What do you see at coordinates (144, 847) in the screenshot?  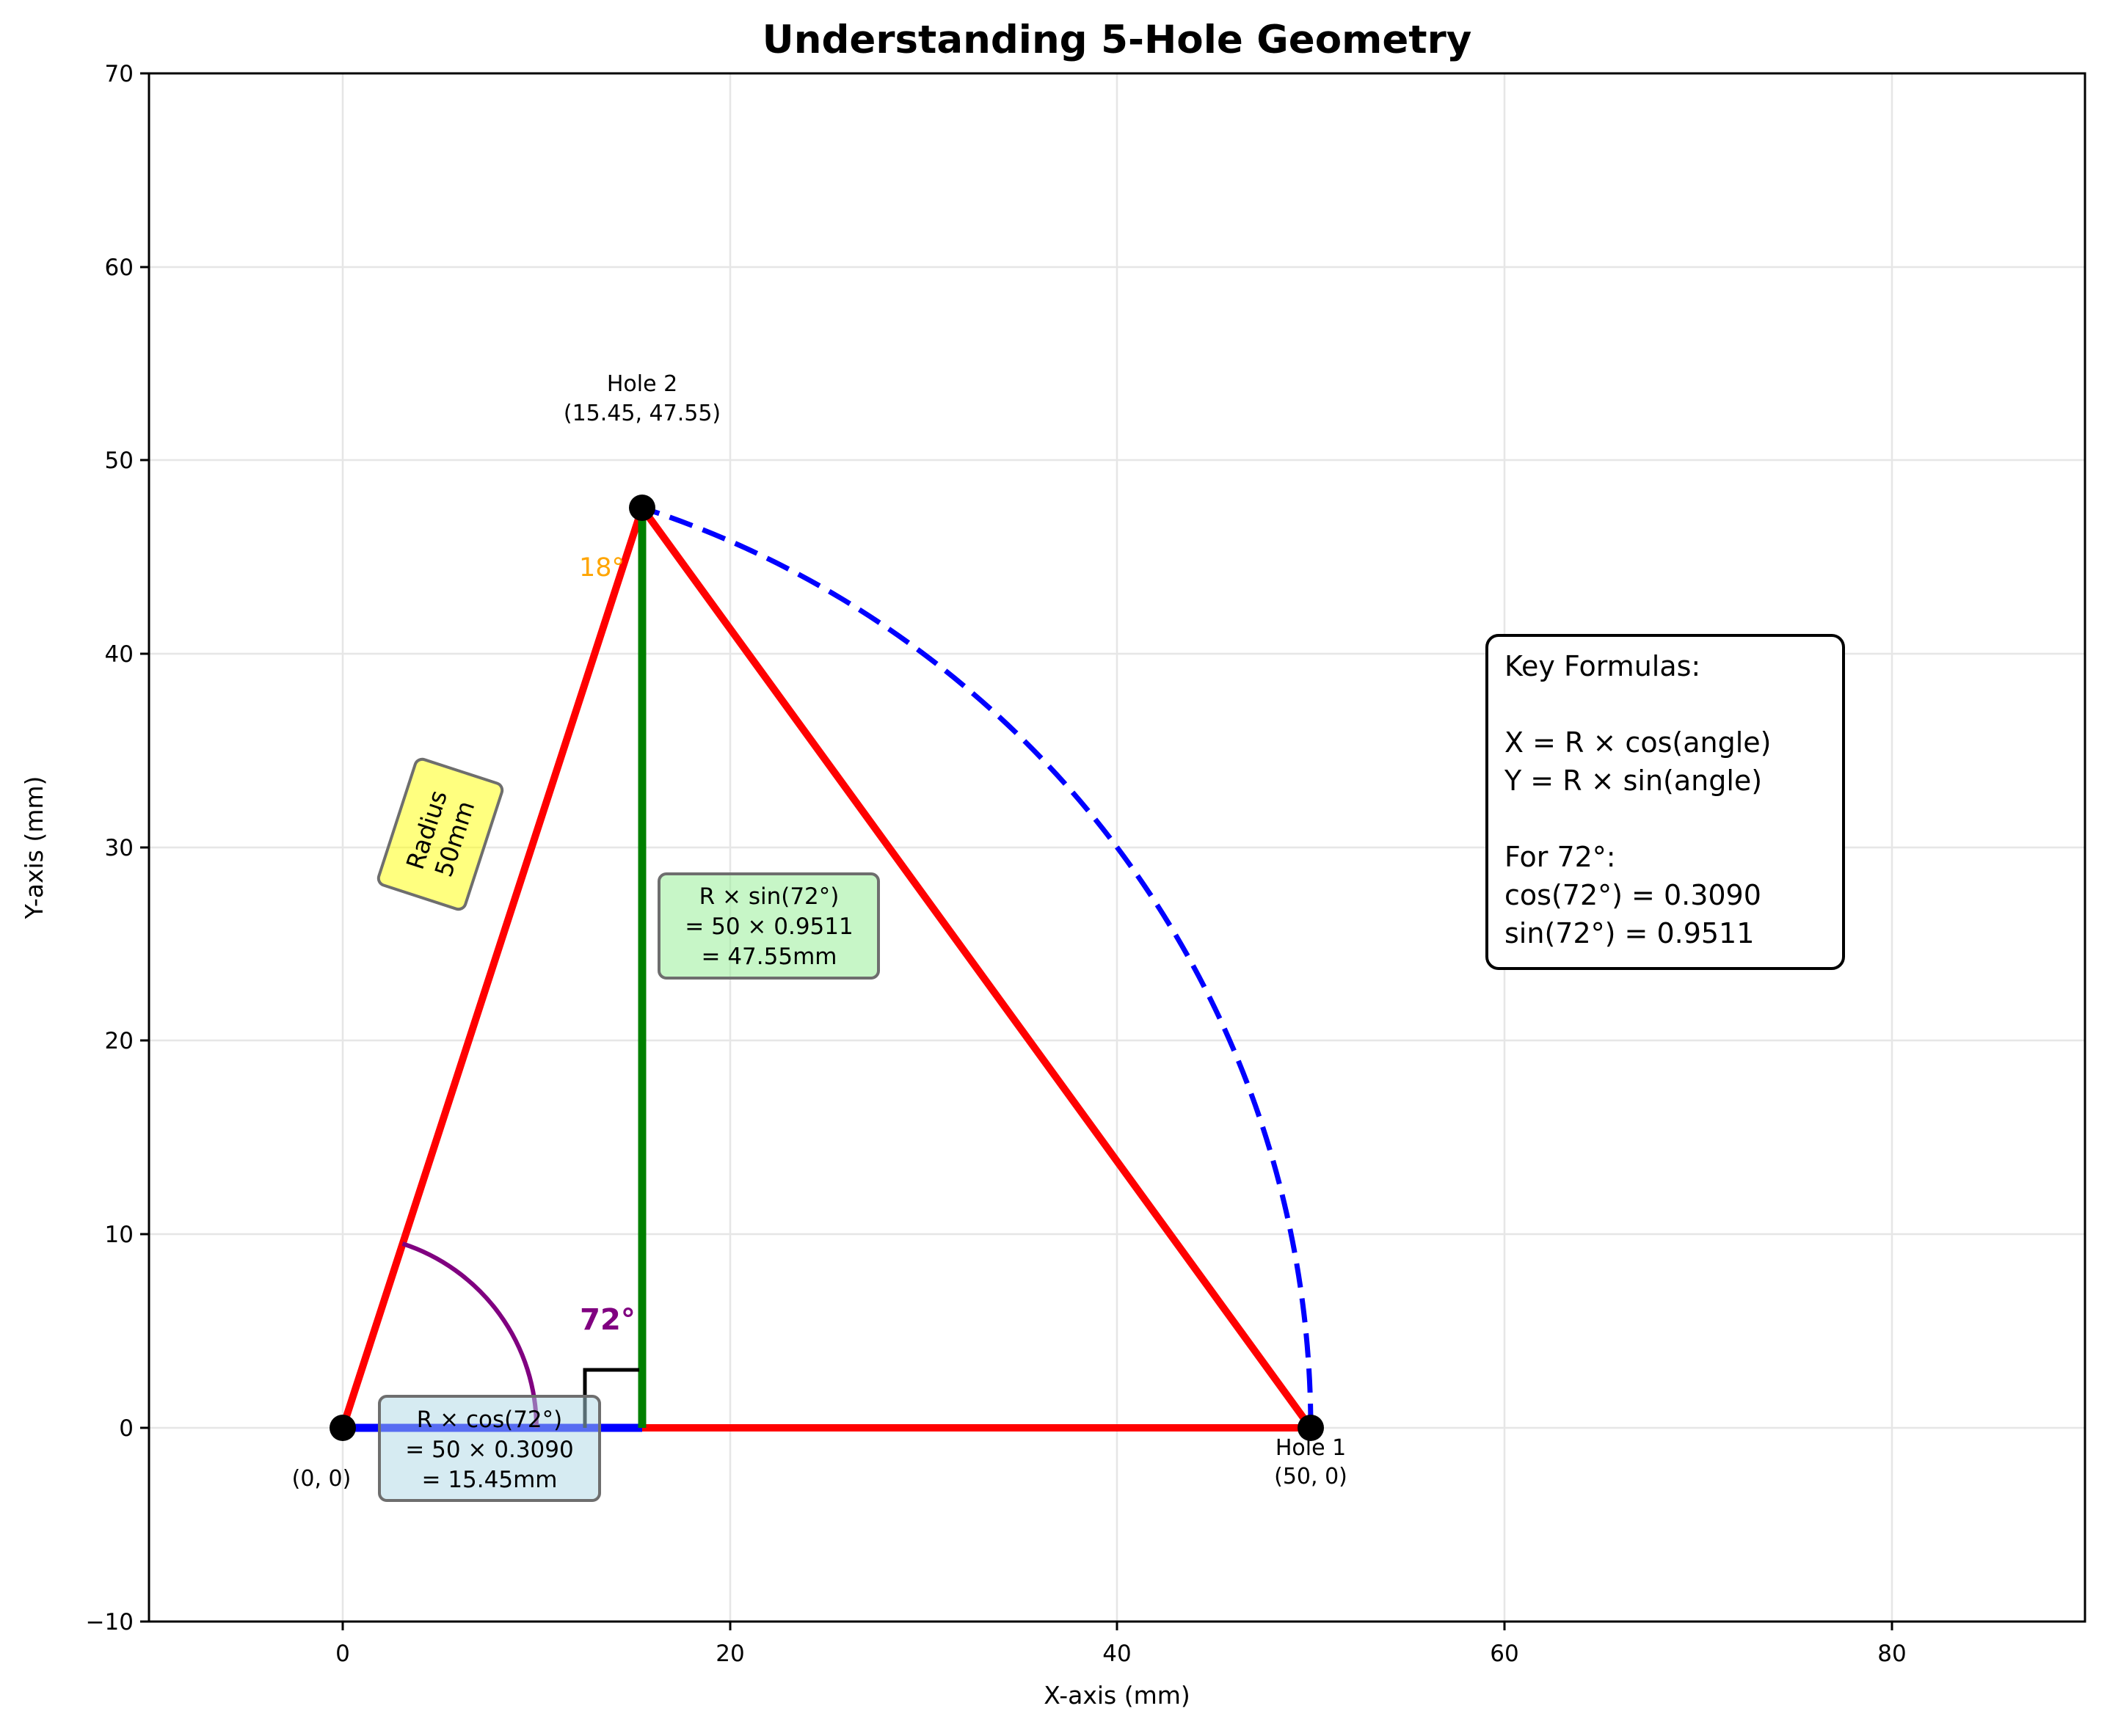 I see `y-axis-ticks` at bounding box center [144, 847].